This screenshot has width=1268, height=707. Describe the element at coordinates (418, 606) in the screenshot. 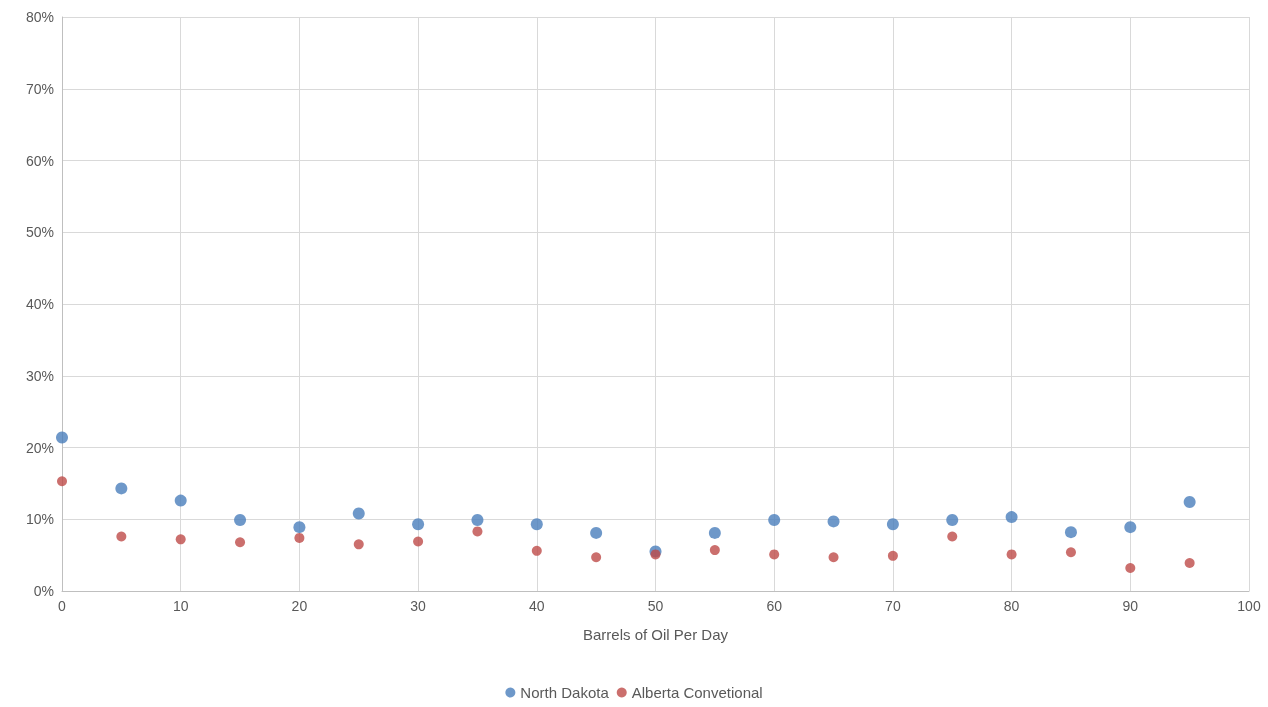

I see `x-tick-label: 30` at that location.